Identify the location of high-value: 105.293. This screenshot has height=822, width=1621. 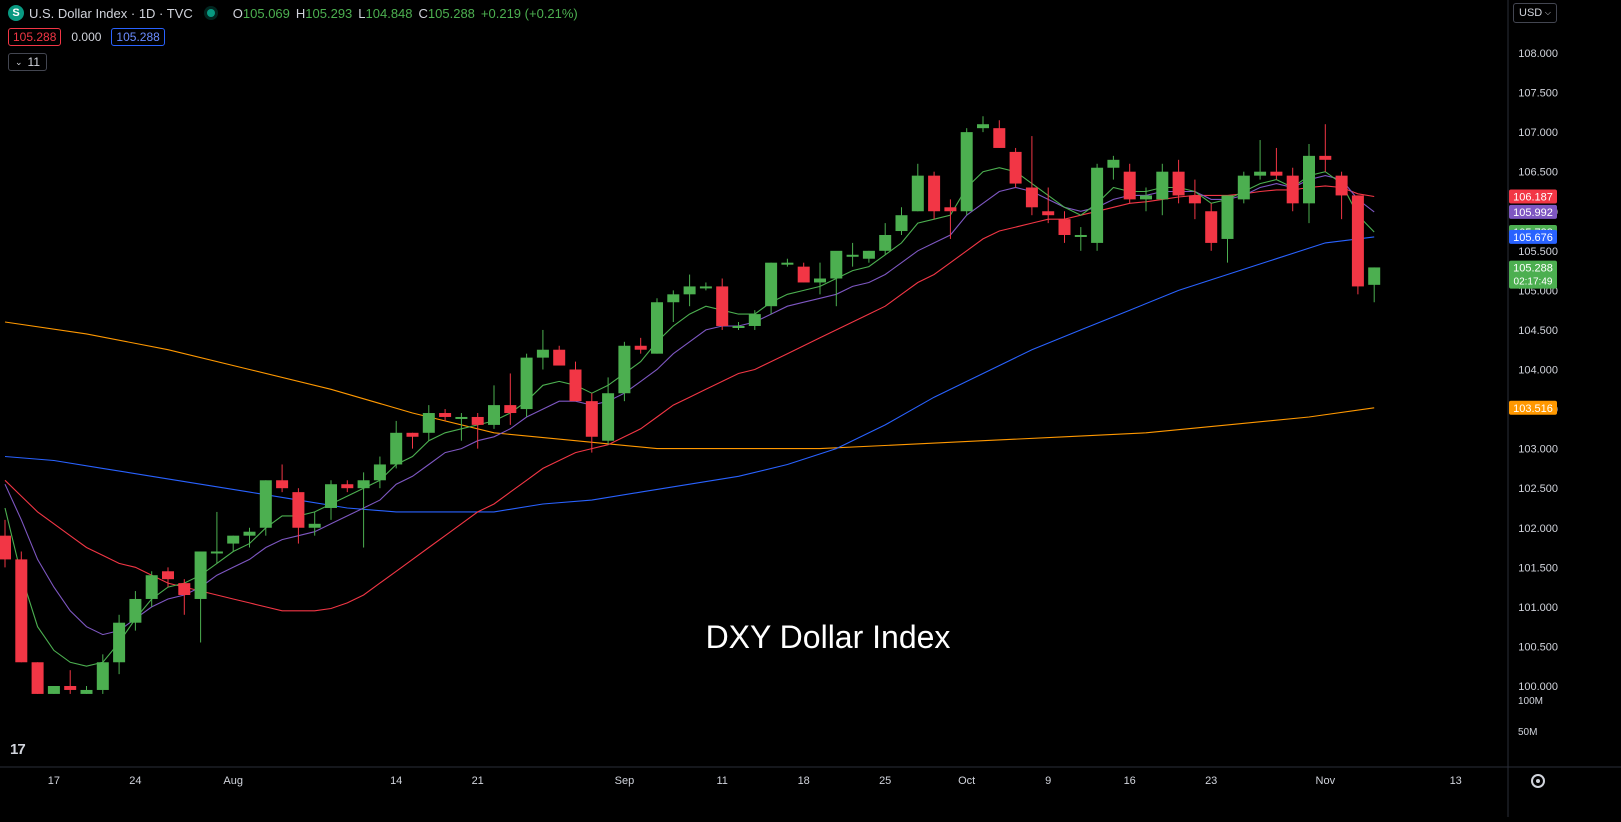
(329, 13).